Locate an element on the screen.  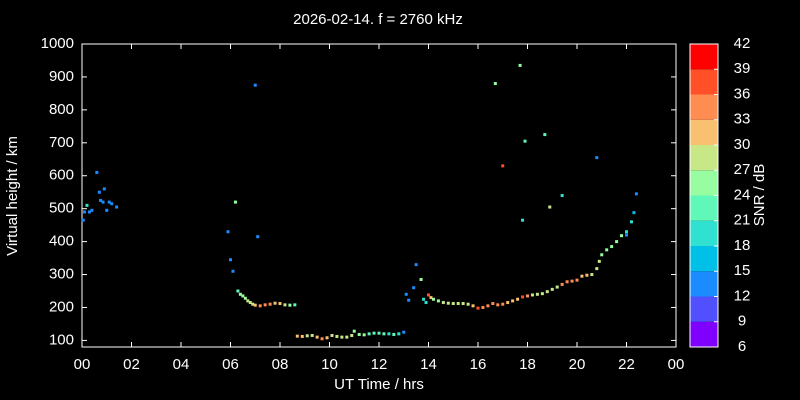
x-tick-label: 14 is located at coordinates (428, 364).